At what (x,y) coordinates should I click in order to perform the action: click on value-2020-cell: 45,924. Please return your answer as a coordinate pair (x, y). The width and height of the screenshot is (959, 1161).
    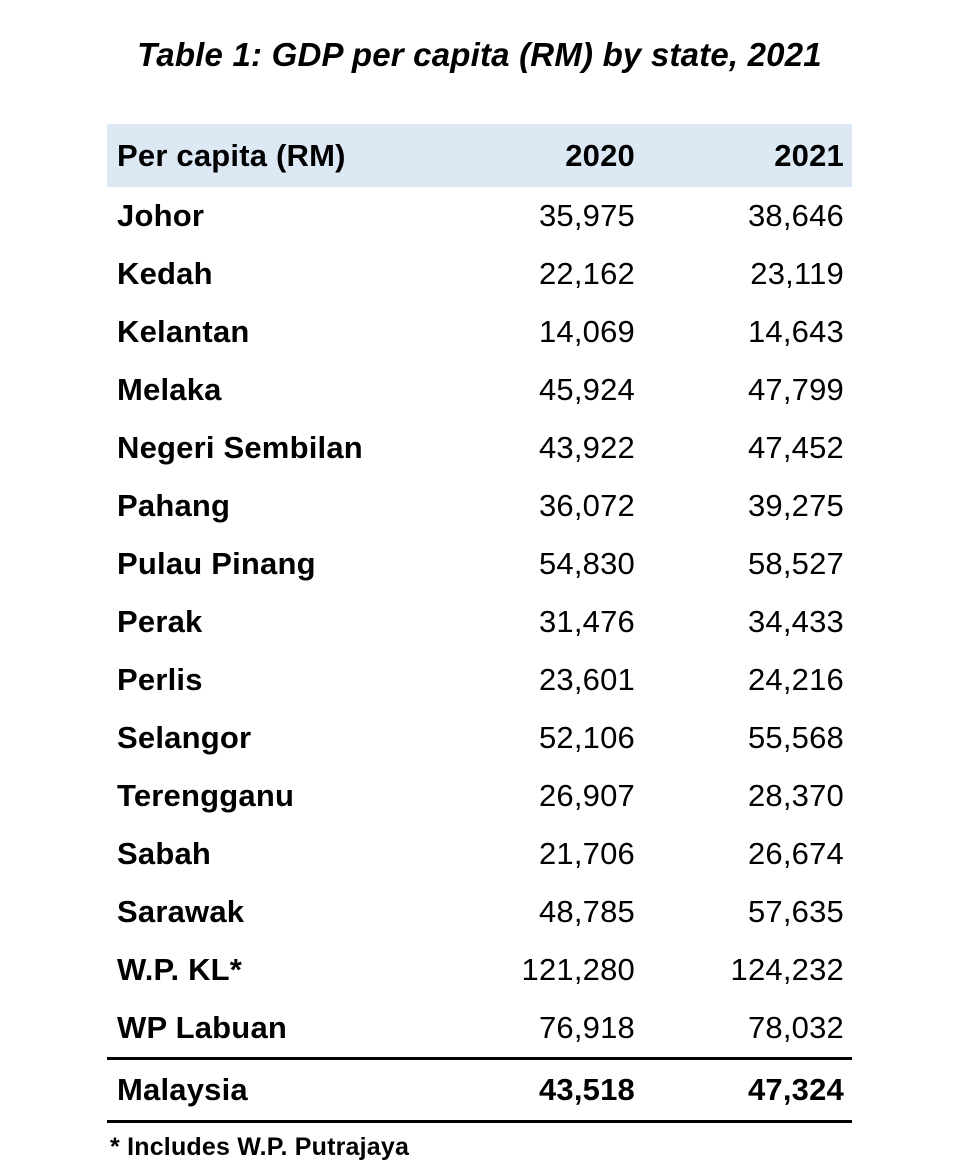
    Looking at the image, I should click on (586, 389).